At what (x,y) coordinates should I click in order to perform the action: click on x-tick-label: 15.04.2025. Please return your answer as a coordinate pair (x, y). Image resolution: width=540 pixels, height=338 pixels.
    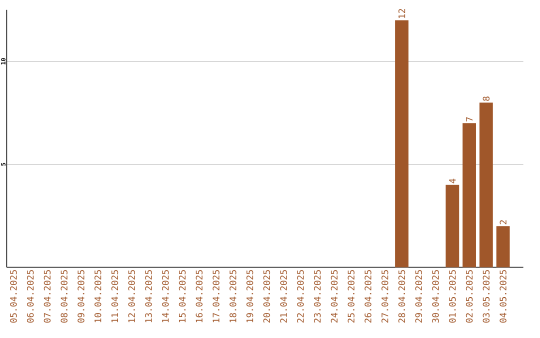
    Looking at the image, I should click on (182, 296).